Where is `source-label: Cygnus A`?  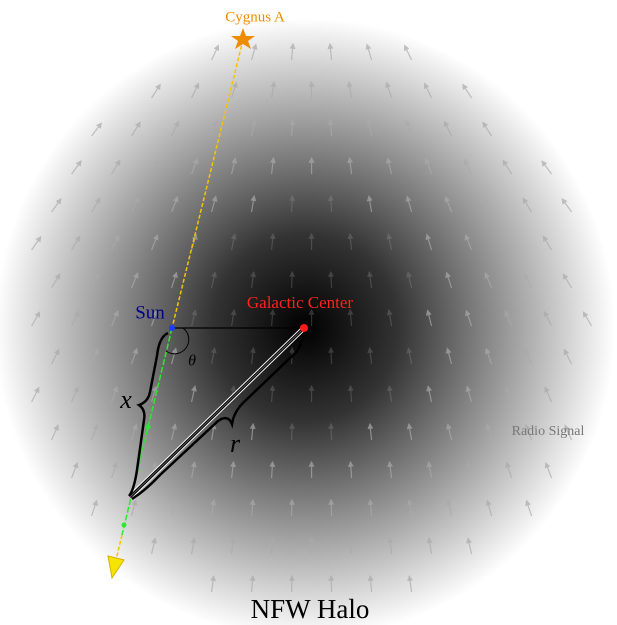 source-label: Cygnus A is located at coordinates (255, 17).